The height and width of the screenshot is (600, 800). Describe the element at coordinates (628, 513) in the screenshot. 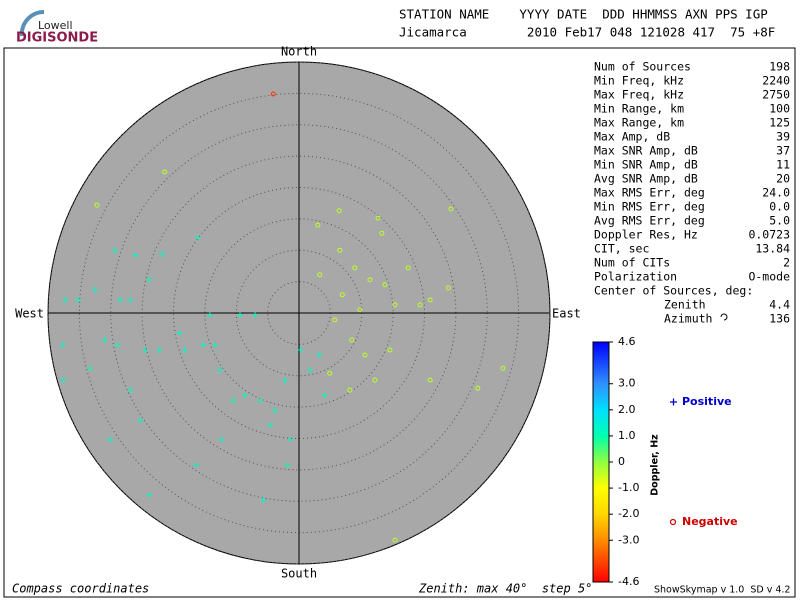

I see `colorbar-tick-label: -2.0` at that location.